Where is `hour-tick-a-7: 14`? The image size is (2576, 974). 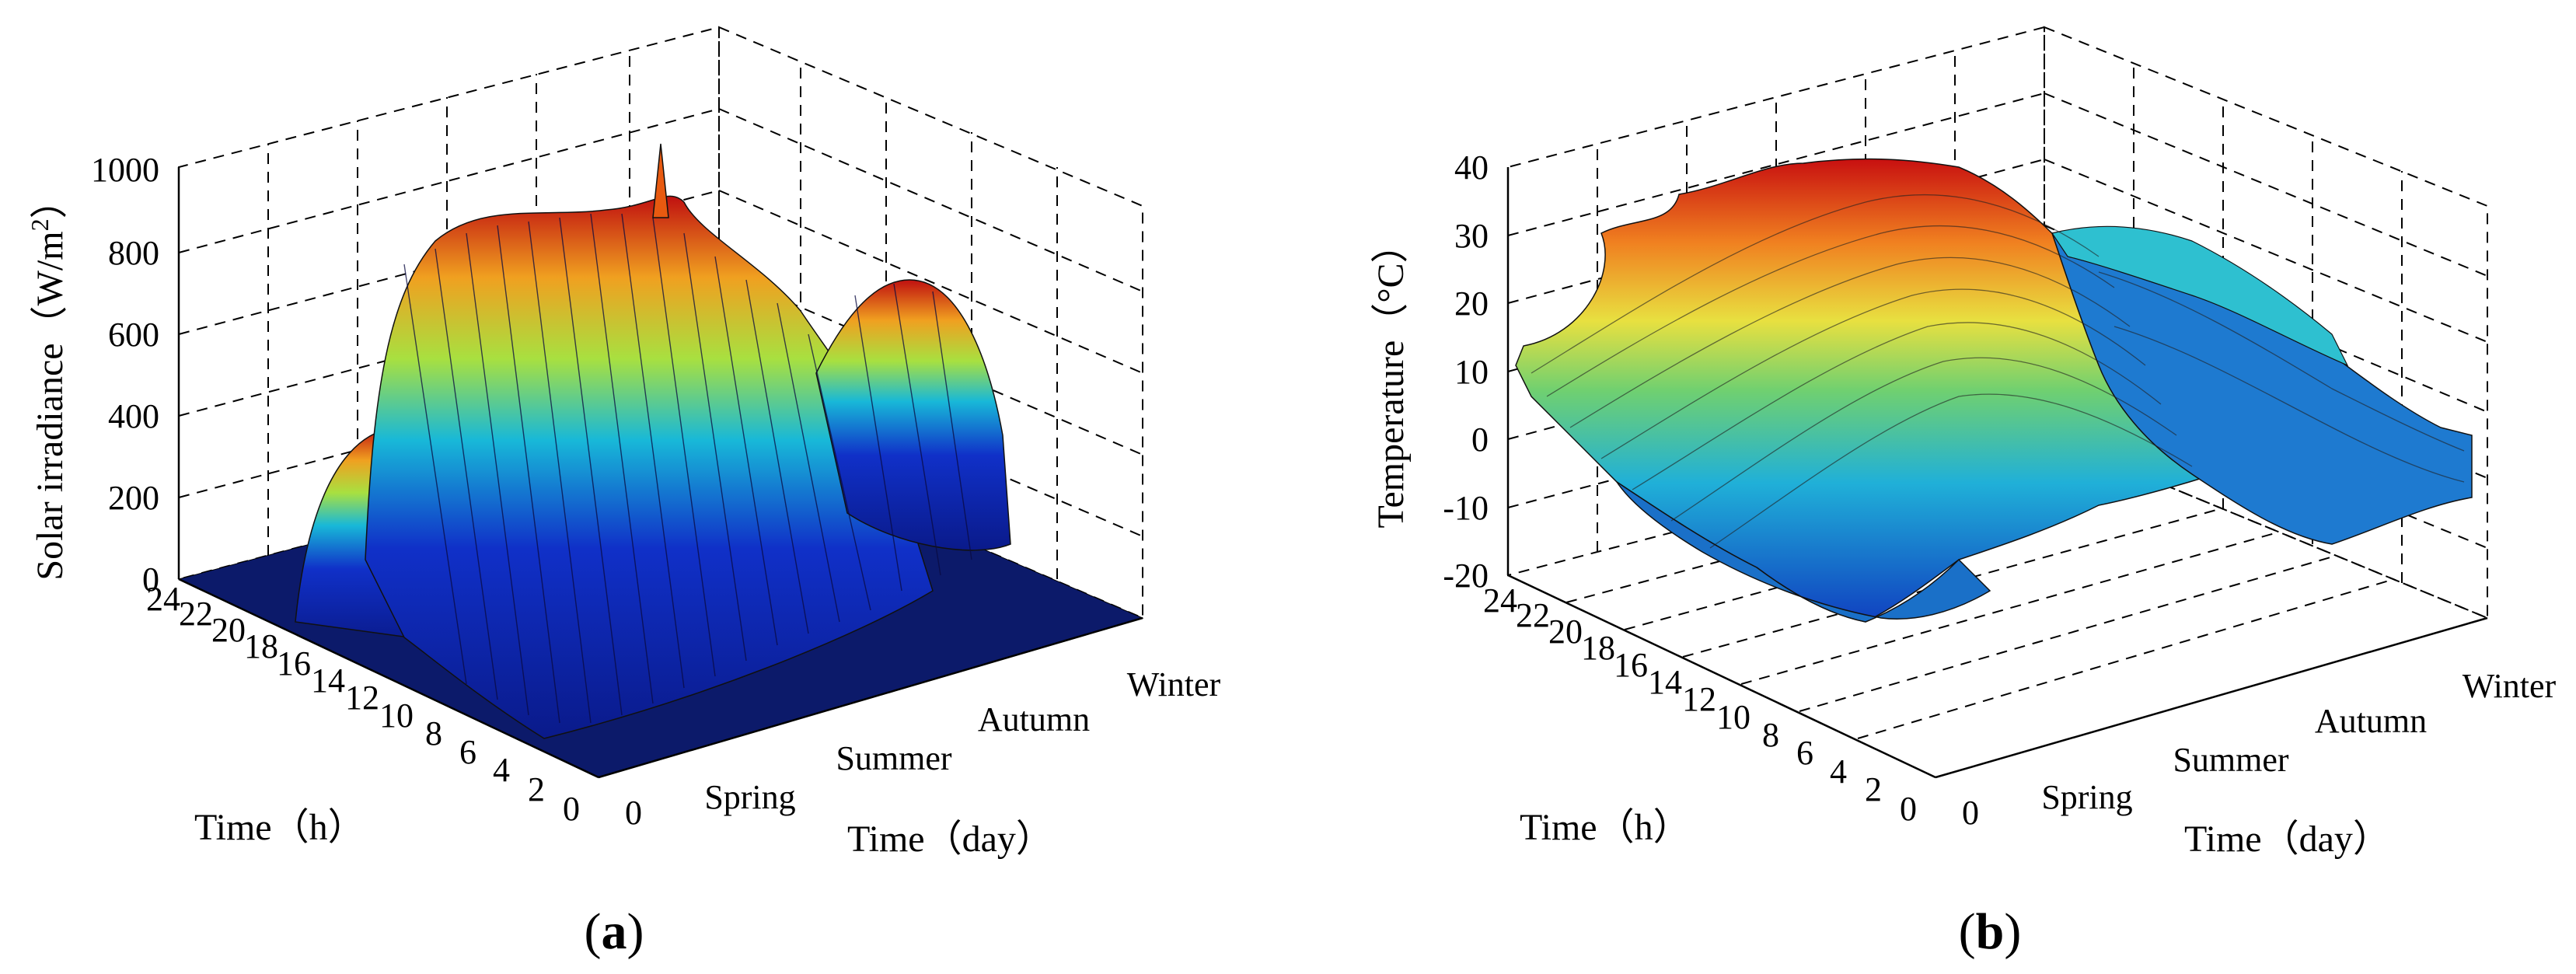
hour-tick-a-7: 14 is located at coordinates (328, 681).